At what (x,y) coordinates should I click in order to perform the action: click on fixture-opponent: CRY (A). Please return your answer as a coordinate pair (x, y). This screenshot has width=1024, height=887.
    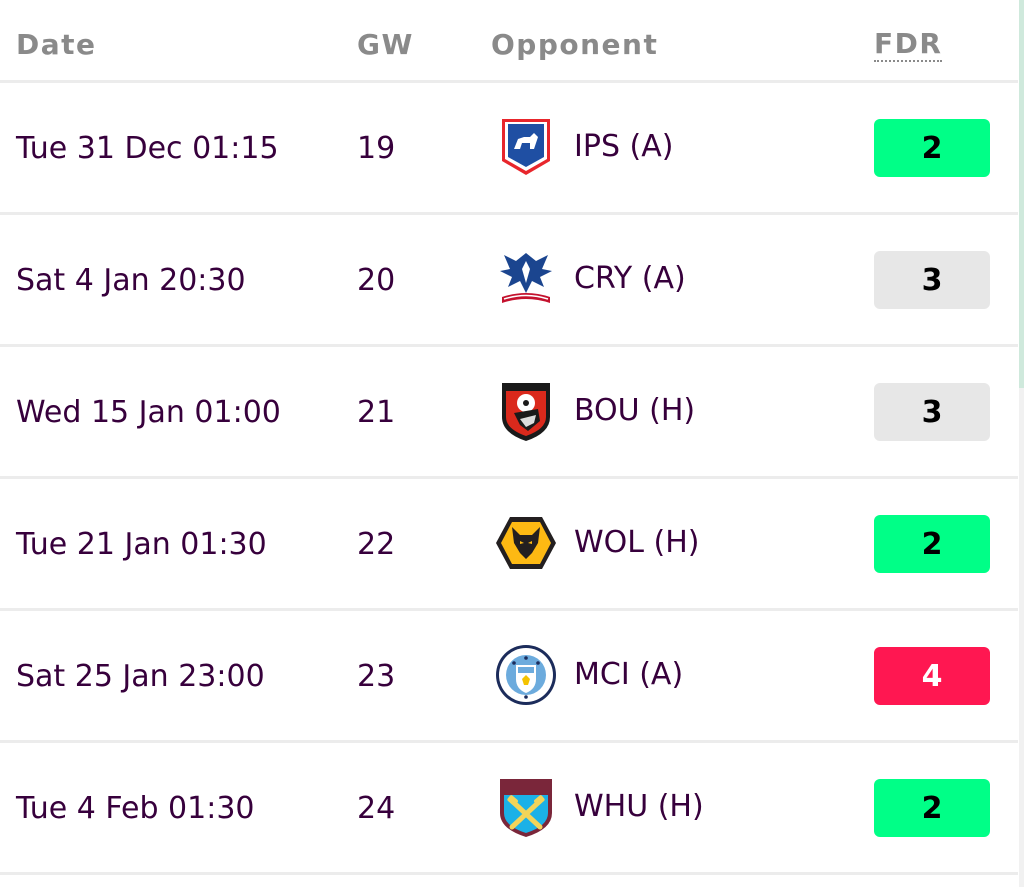
    Looking at the image, I should click on (630, 278).